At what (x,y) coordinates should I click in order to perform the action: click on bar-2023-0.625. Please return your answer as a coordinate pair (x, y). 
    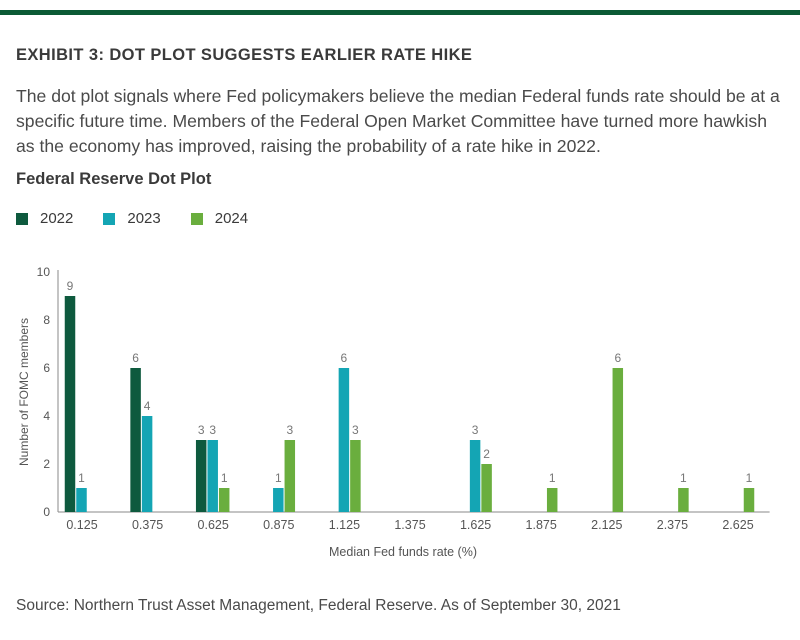
    Looking at the image, I should click on (212, 476).